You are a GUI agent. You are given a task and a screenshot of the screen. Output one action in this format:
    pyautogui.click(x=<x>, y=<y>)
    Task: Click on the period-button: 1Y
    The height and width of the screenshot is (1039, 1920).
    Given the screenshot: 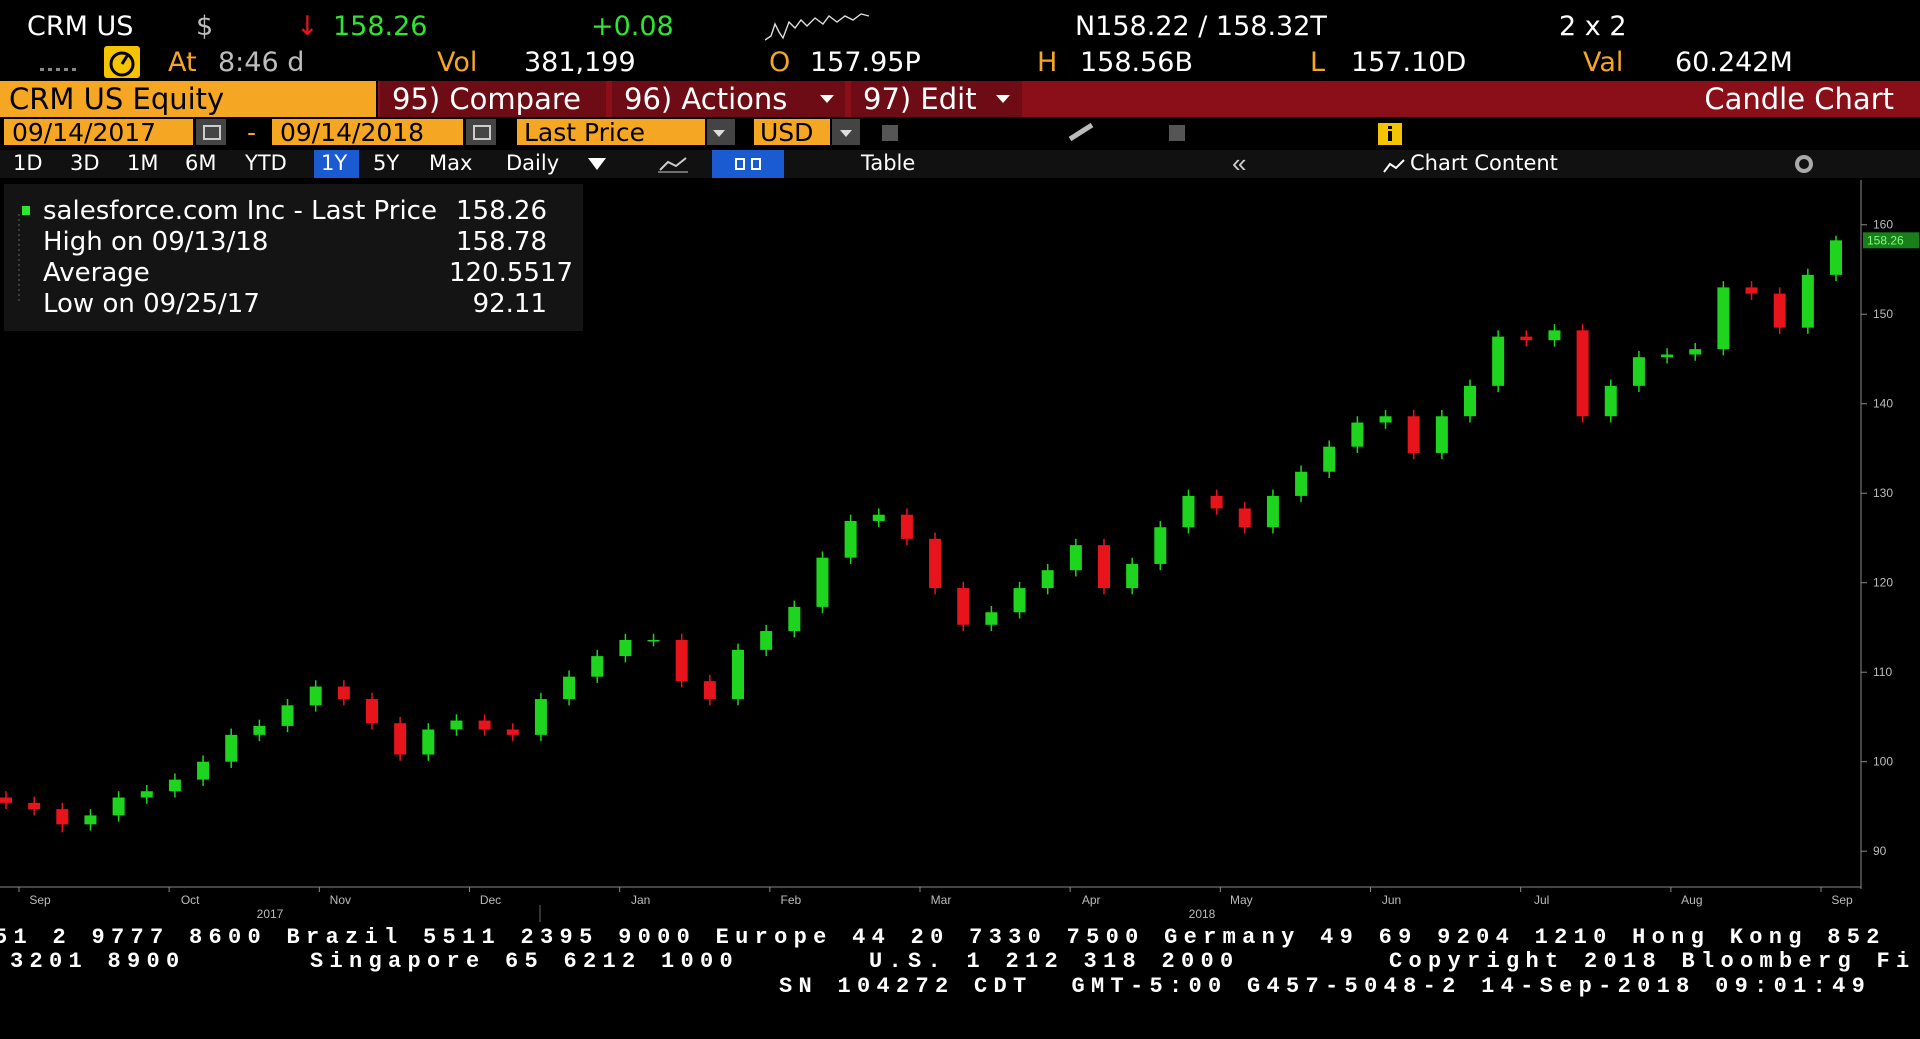 What is the action you would take?
    pyautogui.click(x=334, y=163)
    